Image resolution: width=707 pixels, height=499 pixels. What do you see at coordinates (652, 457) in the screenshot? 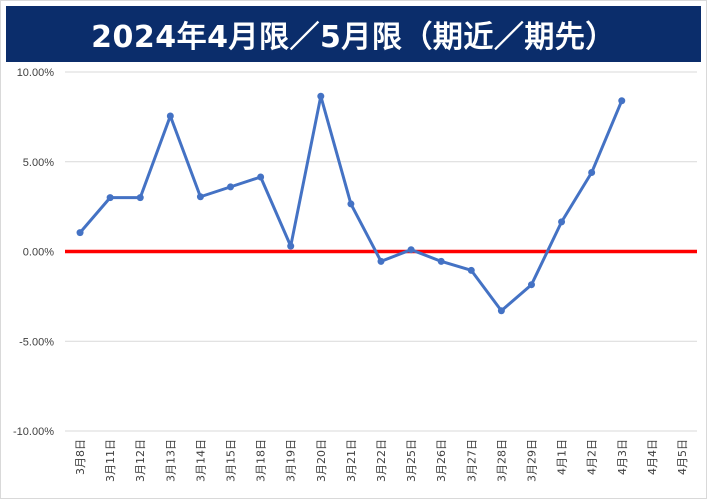
I see `x-tick-label: 4月4日` at bounding box center [652, 457].